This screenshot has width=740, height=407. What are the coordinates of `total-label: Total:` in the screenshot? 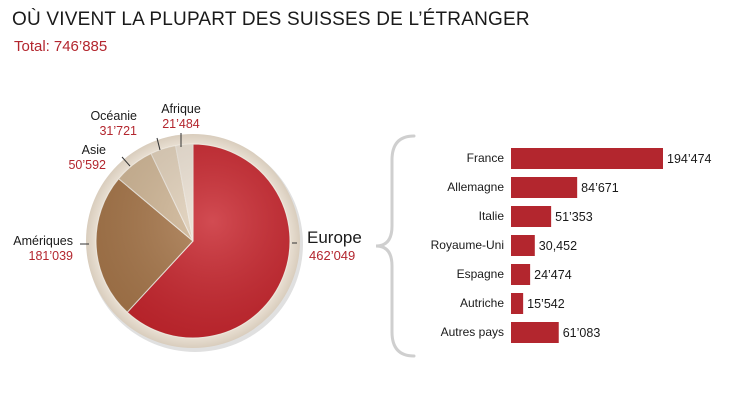 It's located at (32, 46).